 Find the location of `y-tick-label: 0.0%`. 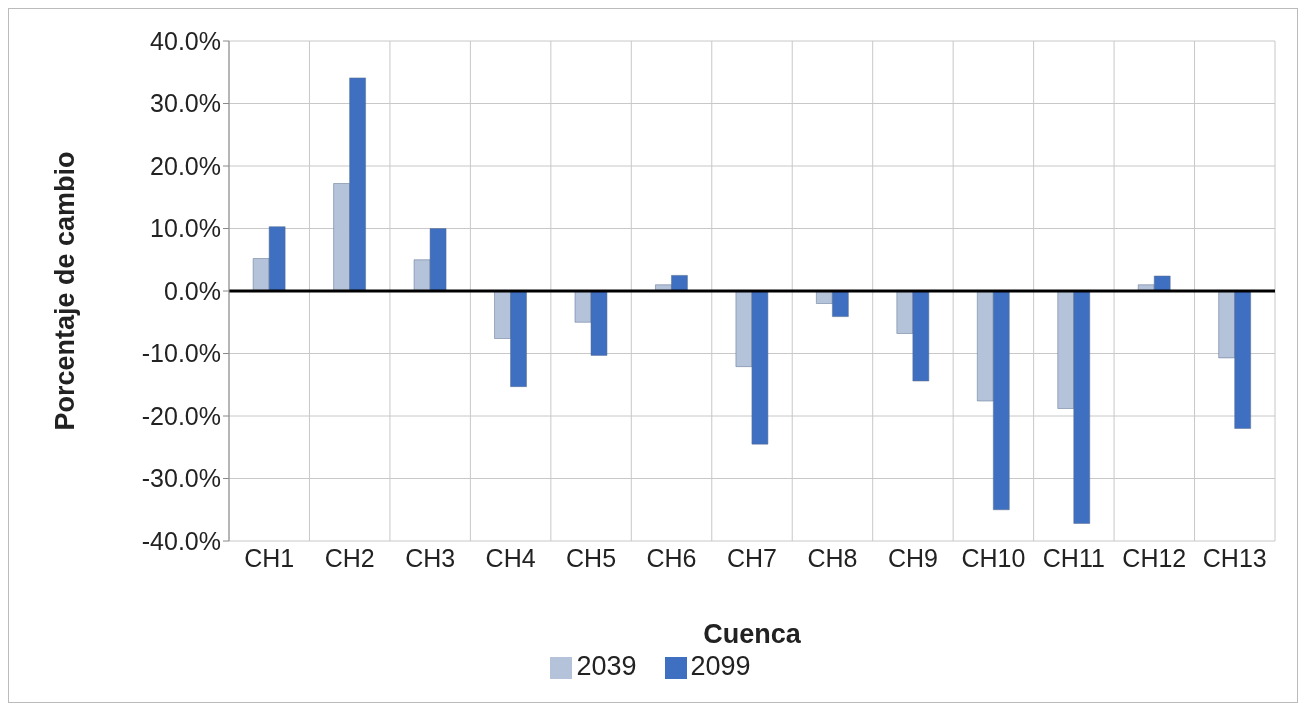

y-tick-label: 0.0% is located at coordinates (192, 290).